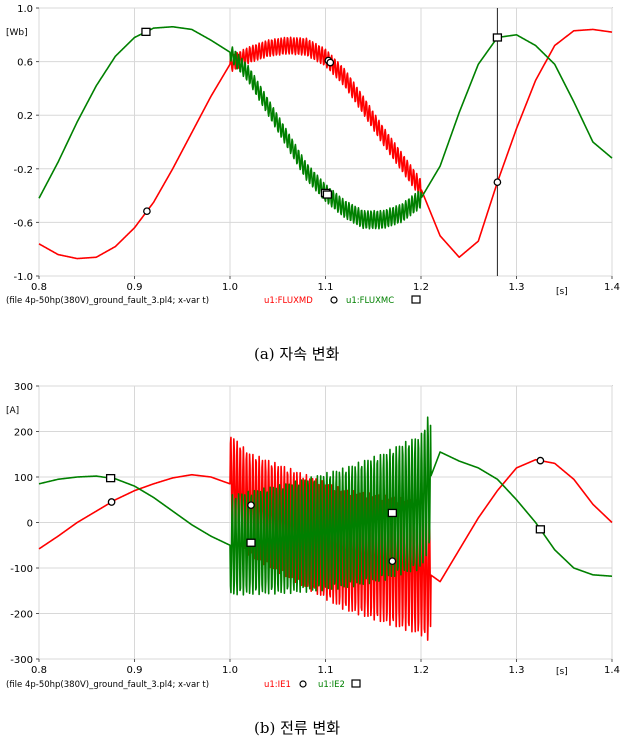 The width and height of the screenshot is (629, 744). What do you see at coordinates (23, 387) in the screenshot?
I see `current-y-tick-label: 300` at bounding box center [23, 387].